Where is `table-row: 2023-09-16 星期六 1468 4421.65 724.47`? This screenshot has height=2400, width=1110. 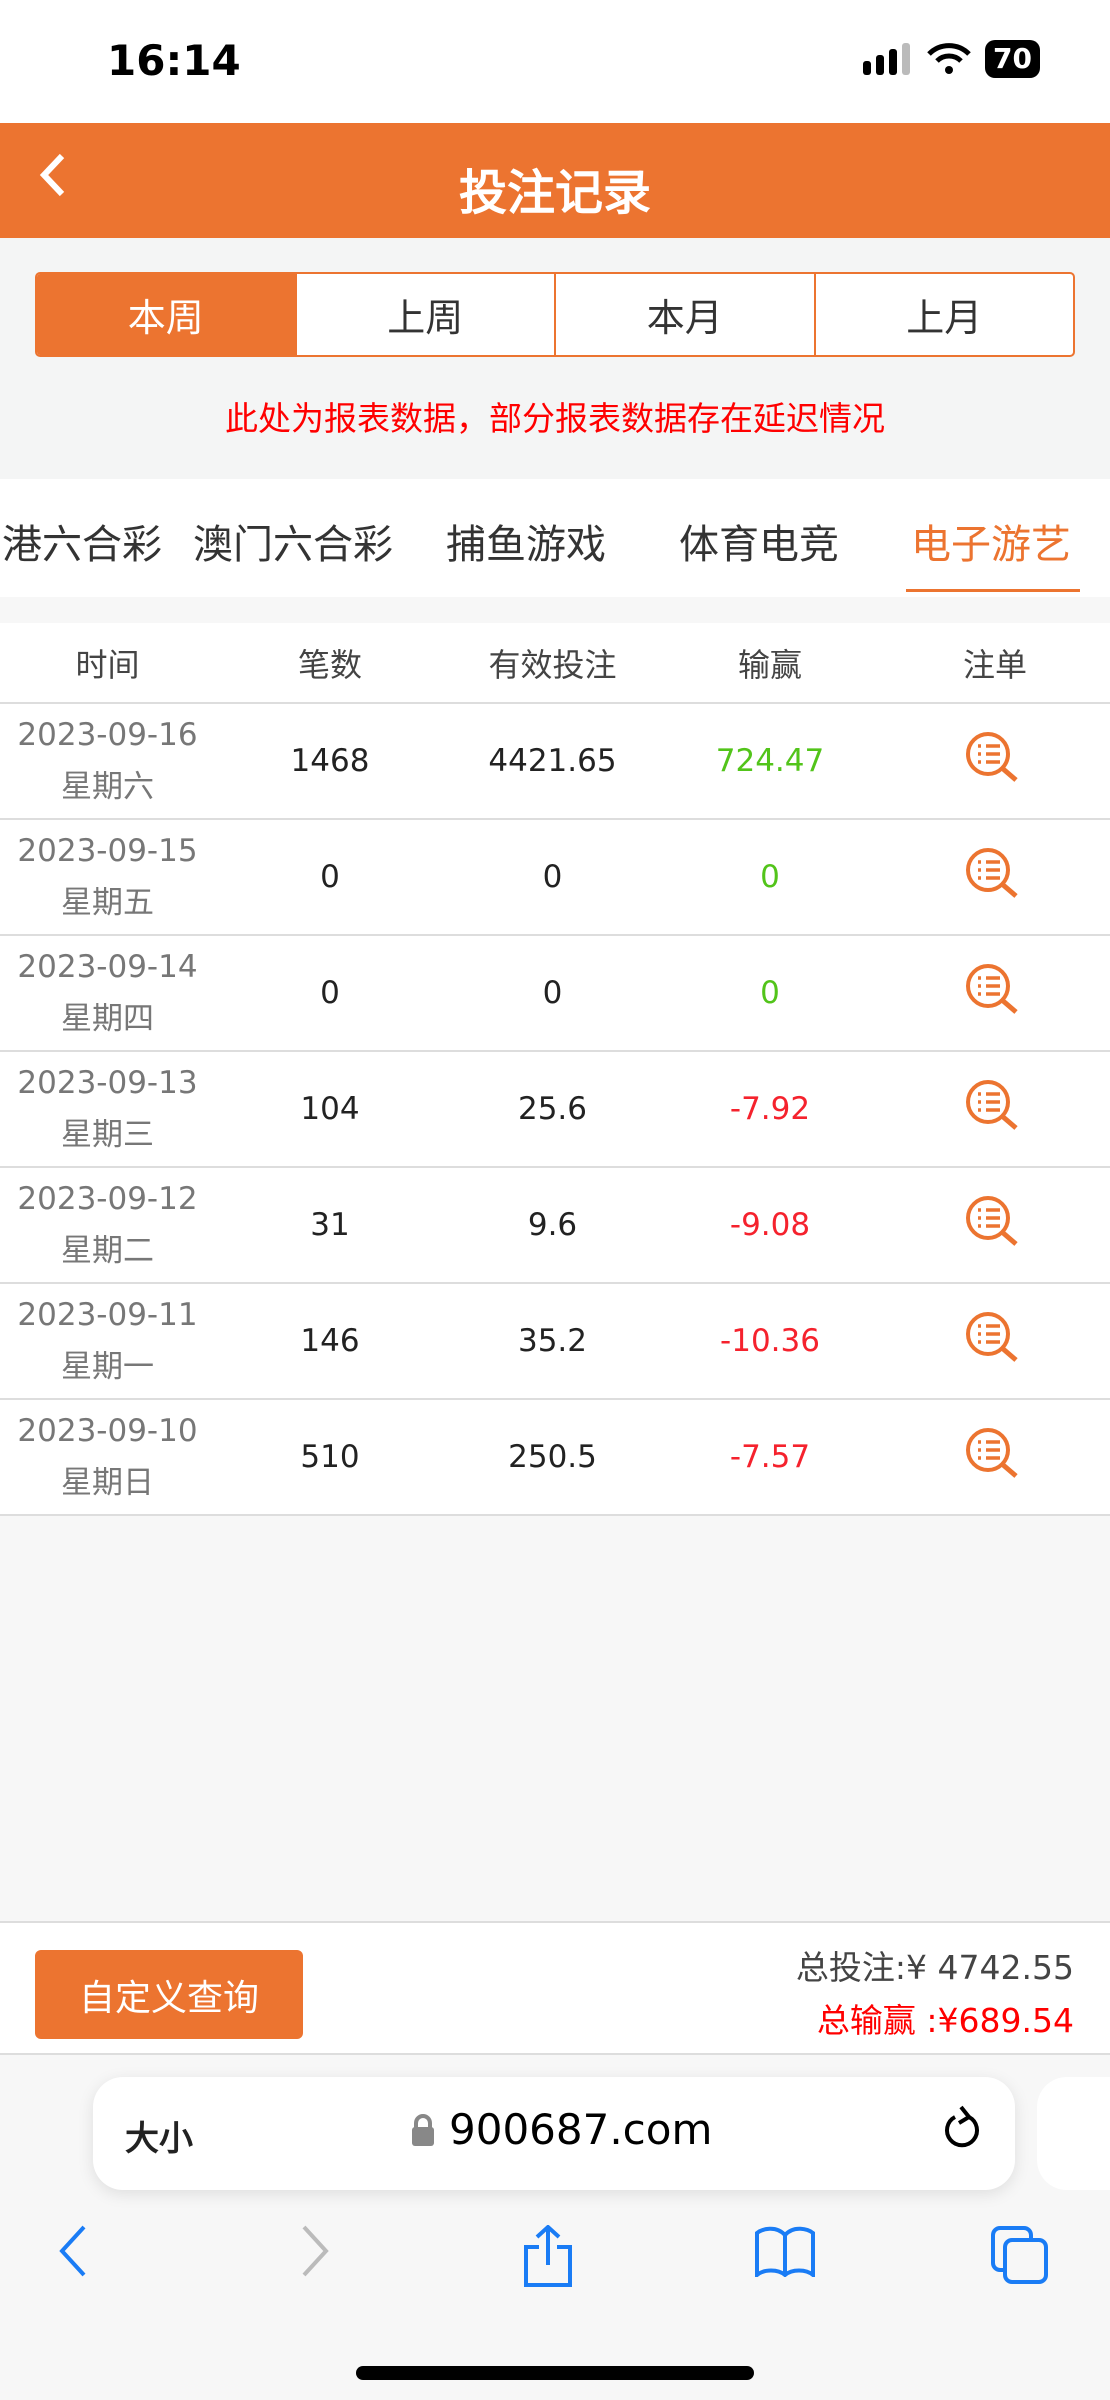 table-row: 2023-09-16 星期六 1468 4421.65 724.47 is located at coordinates (555, 762).